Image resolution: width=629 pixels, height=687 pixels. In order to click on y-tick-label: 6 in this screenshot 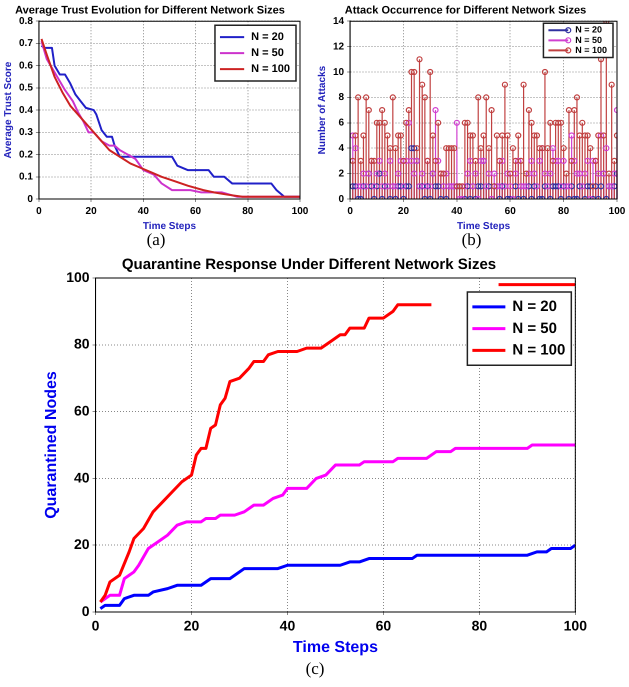, I will do `click(341, 123)`.